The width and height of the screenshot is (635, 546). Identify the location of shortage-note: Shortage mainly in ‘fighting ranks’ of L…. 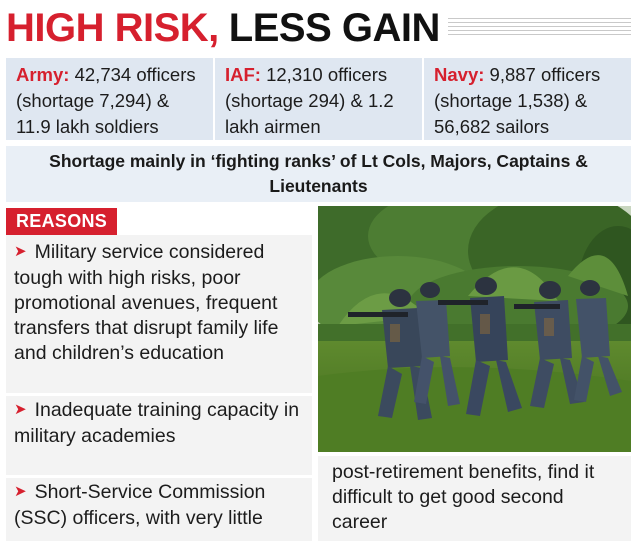
(318, 174).